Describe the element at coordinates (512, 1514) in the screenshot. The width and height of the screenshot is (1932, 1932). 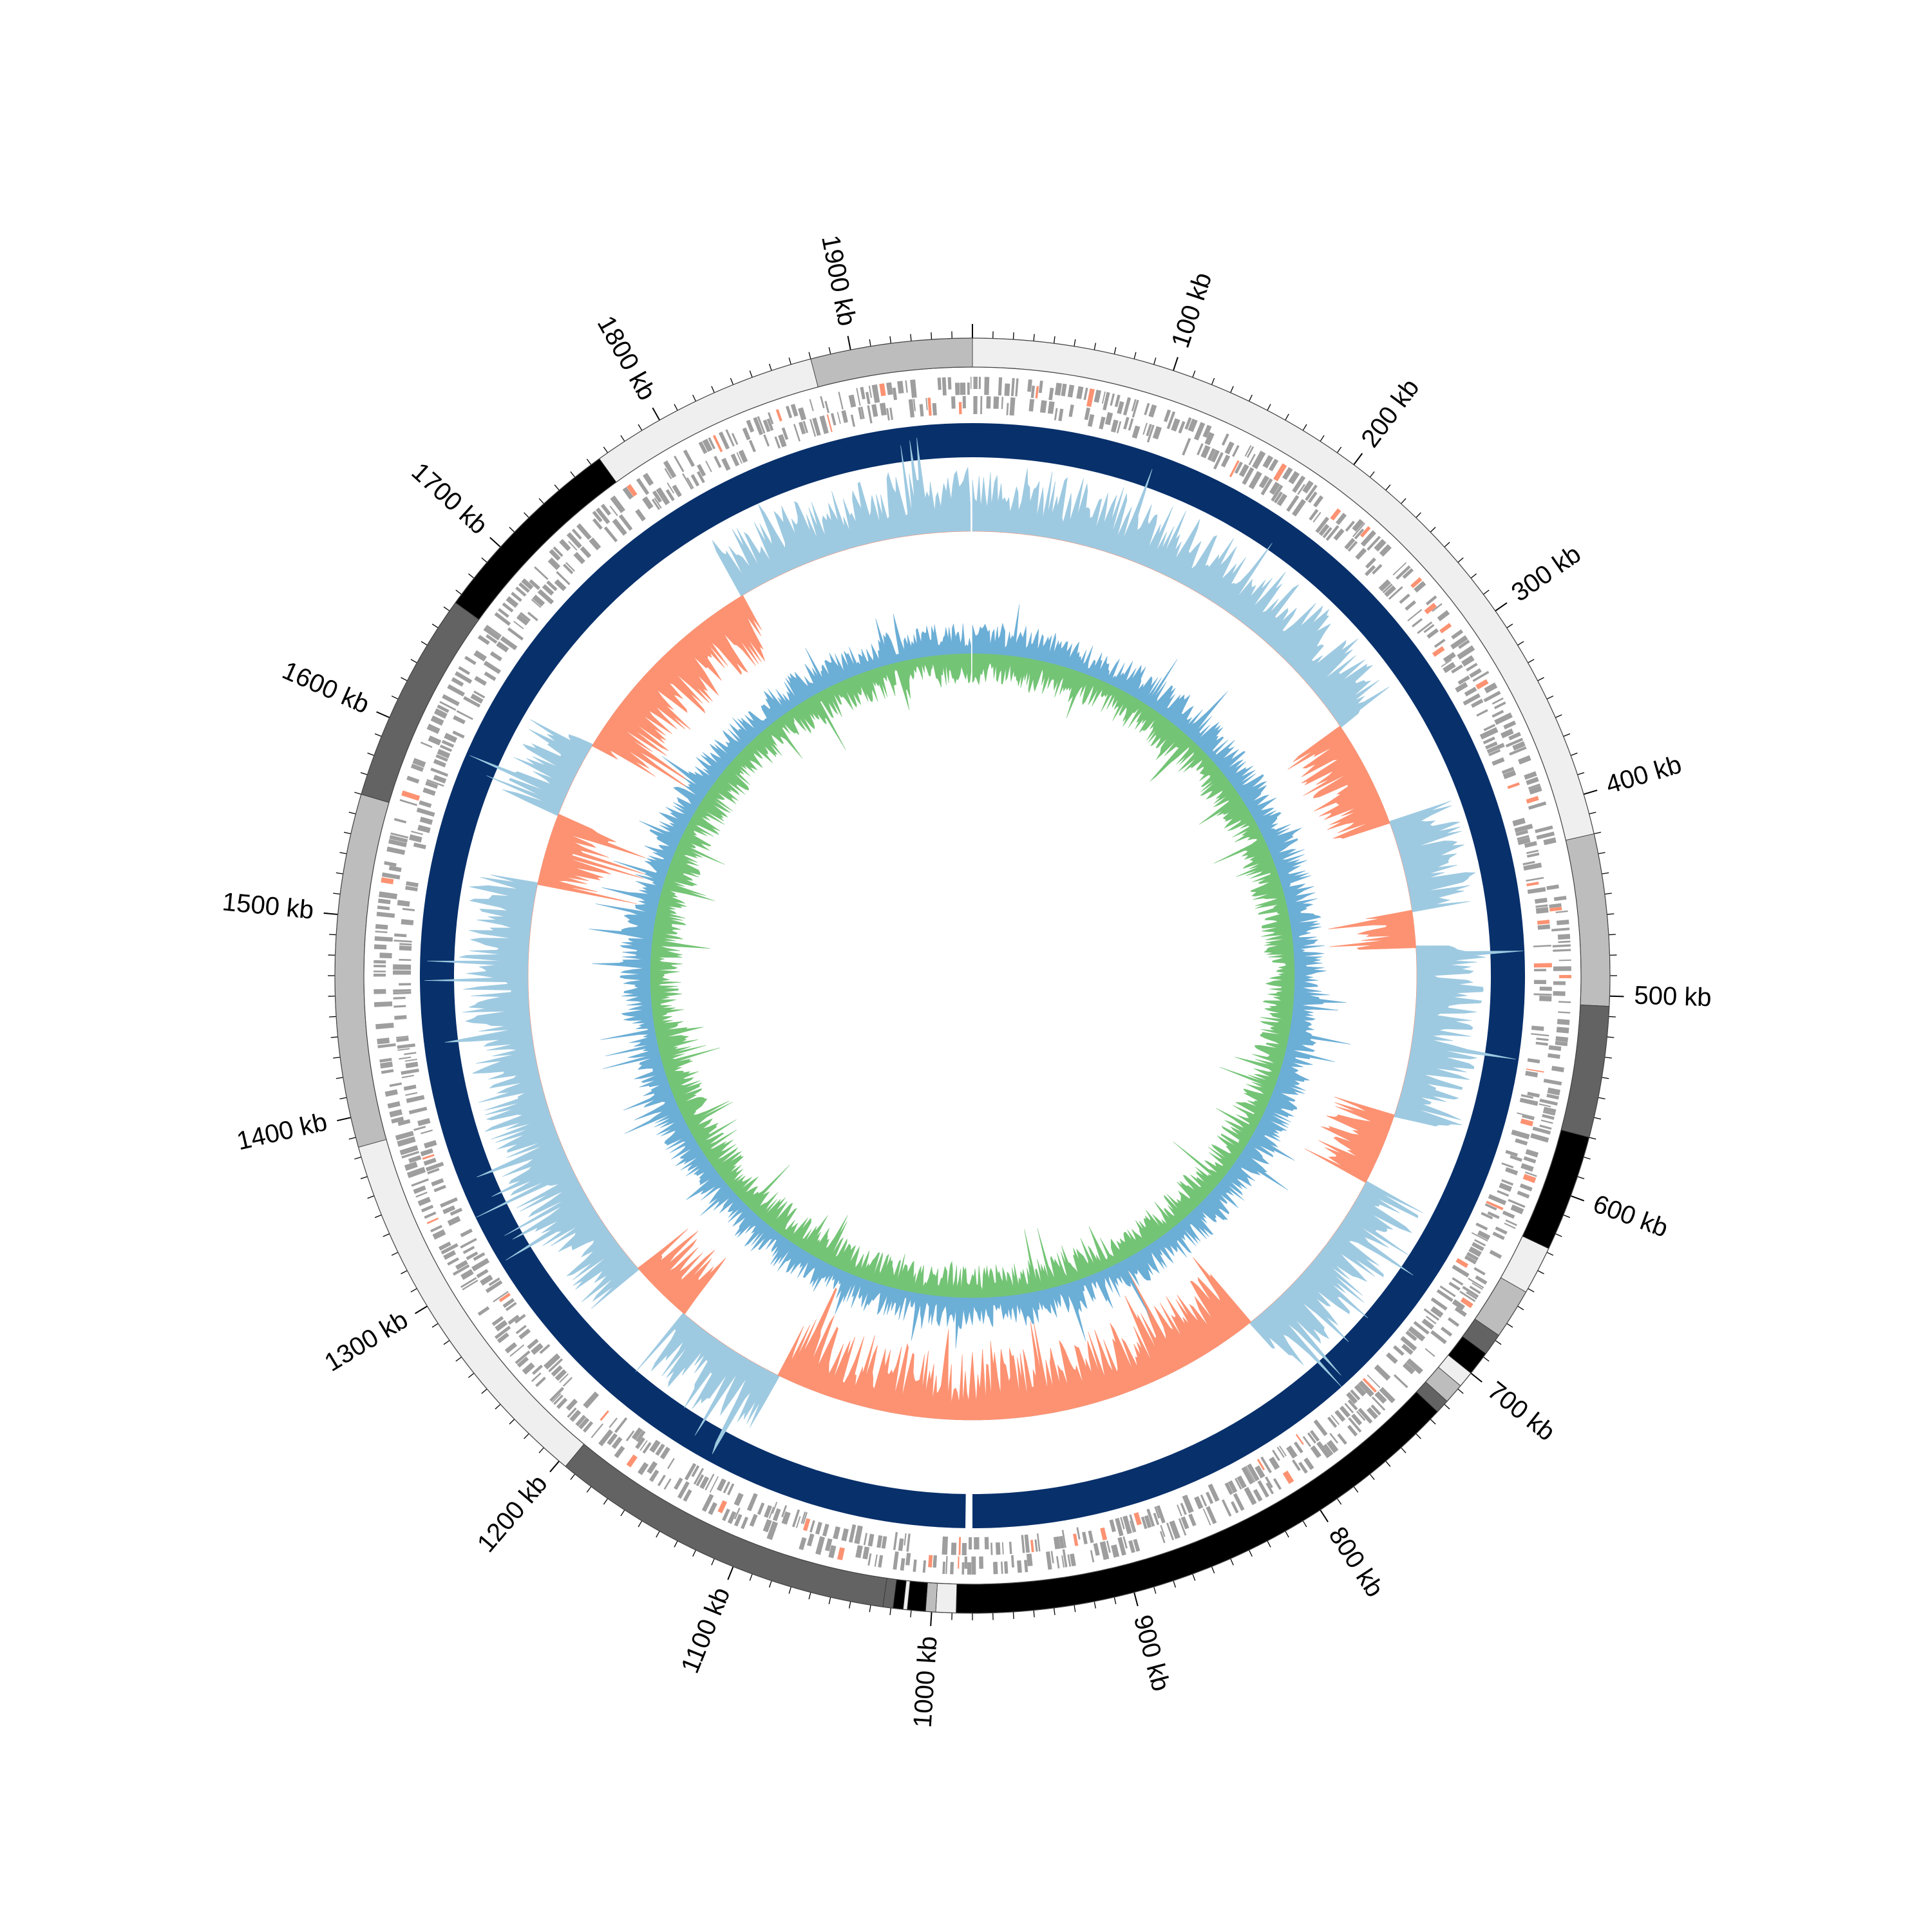
I see `tick-label-1200kb: 1200 kb` at that location.